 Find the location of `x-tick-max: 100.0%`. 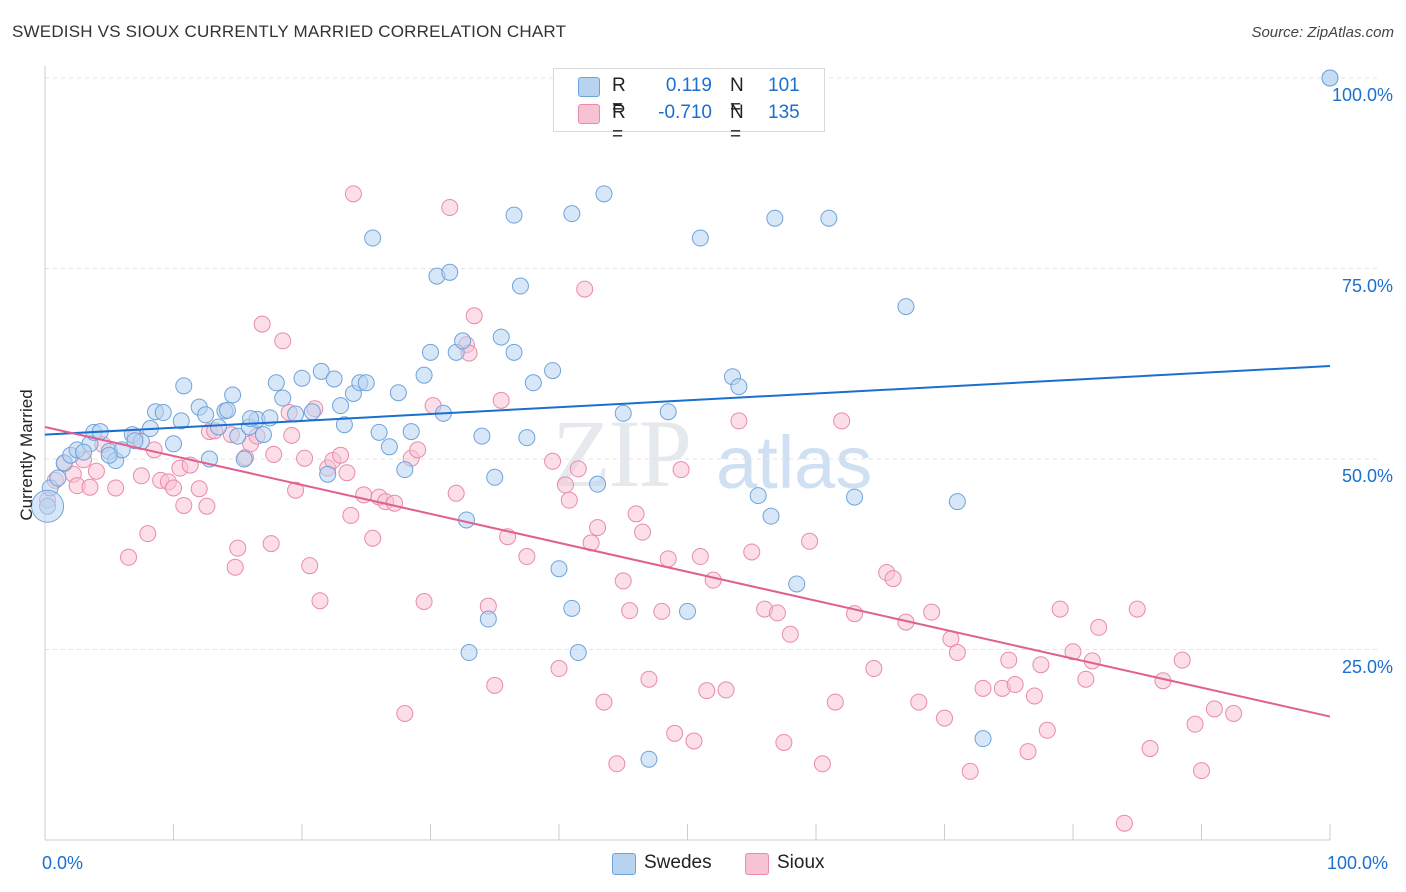

x-tick-max: 100.0% is located at coordinates (1358, 863).